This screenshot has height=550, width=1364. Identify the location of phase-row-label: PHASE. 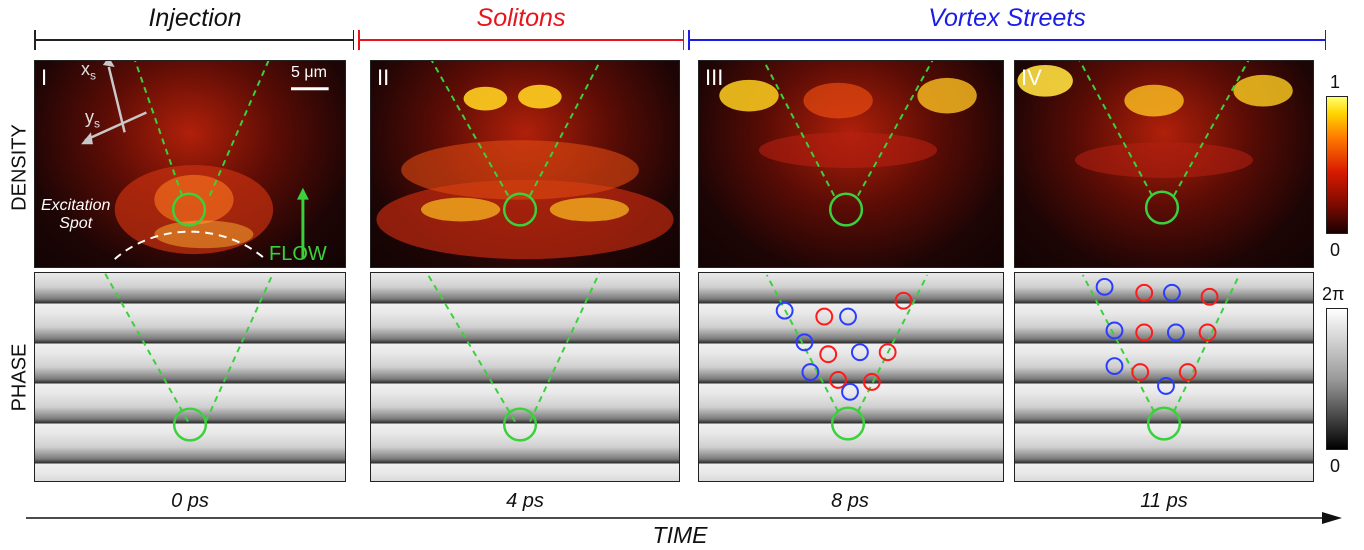
(19, 377).